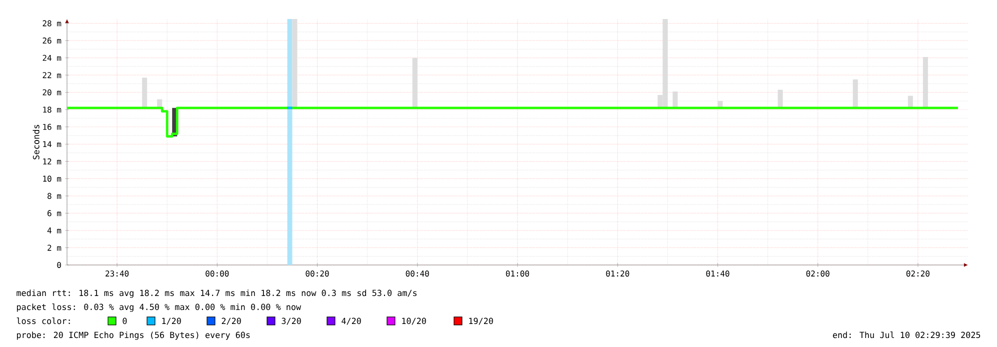 The image size is (997, 347). I want to click on legend-label: 4/20, so click(351, 321).